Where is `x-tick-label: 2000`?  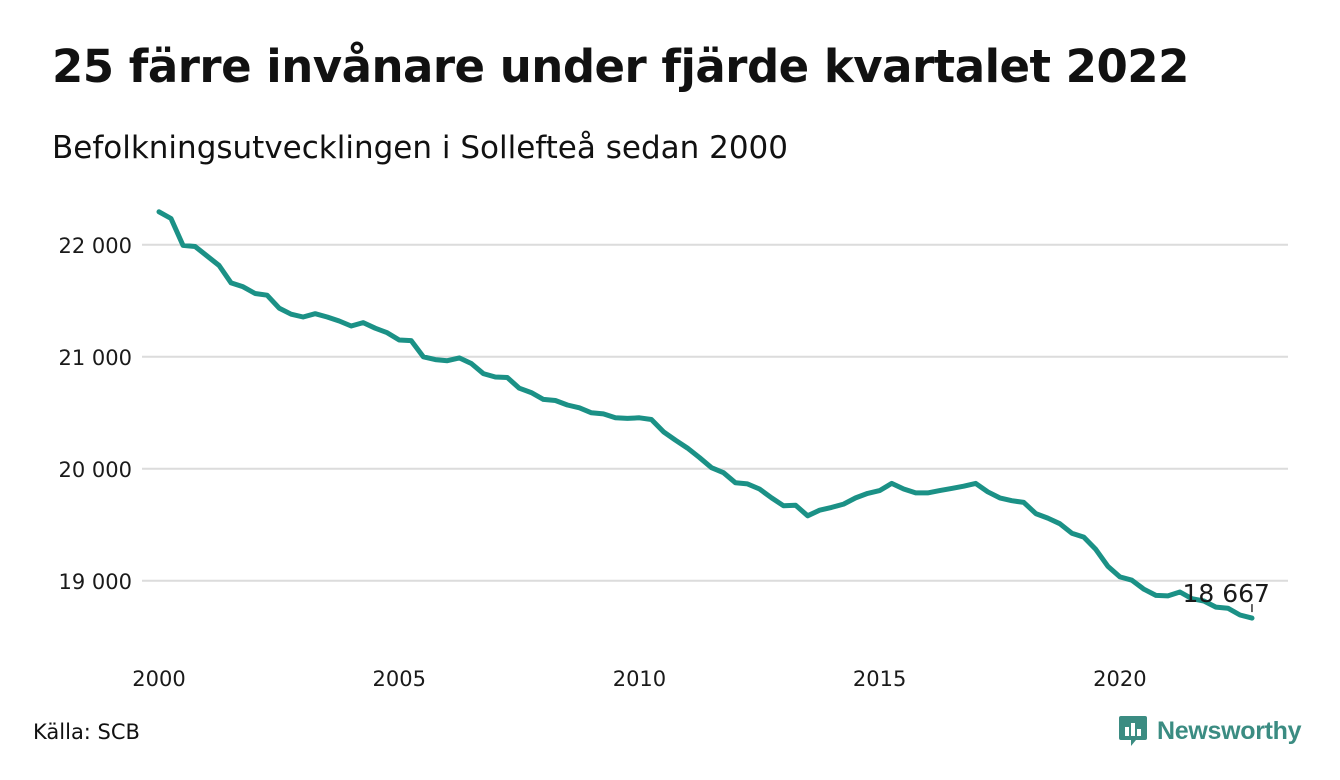
x-tick-label: 2000 is located at coordinates (158, 679).